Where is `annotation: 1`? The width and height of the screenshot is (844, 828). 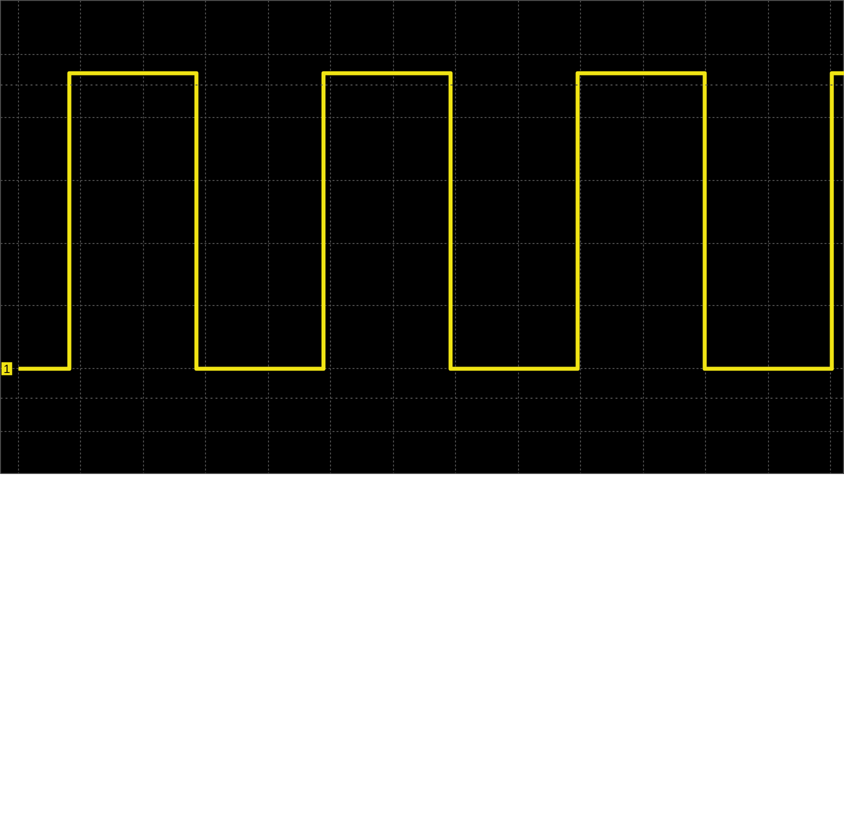 annotation: 1 is located at coordinates (7, 369).